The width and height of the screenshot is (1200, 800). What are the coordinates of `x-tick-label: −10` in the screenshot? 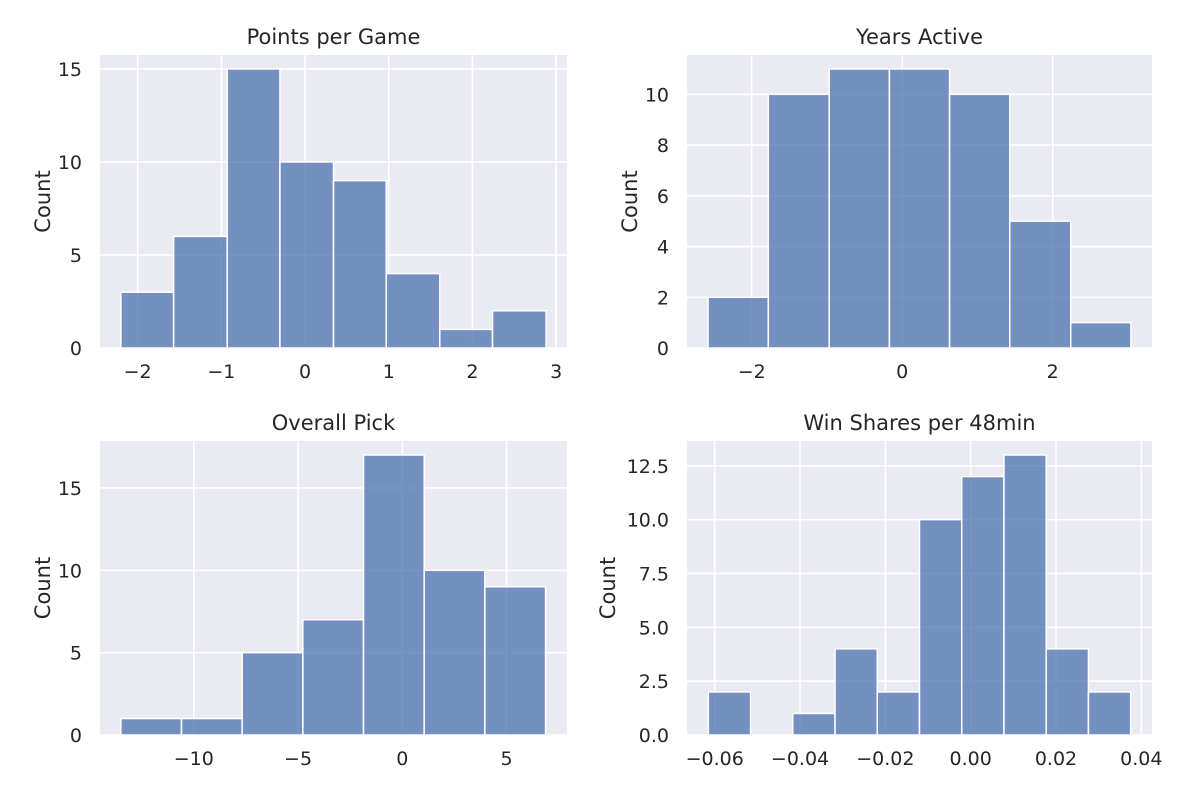 It's located at (194, 759).